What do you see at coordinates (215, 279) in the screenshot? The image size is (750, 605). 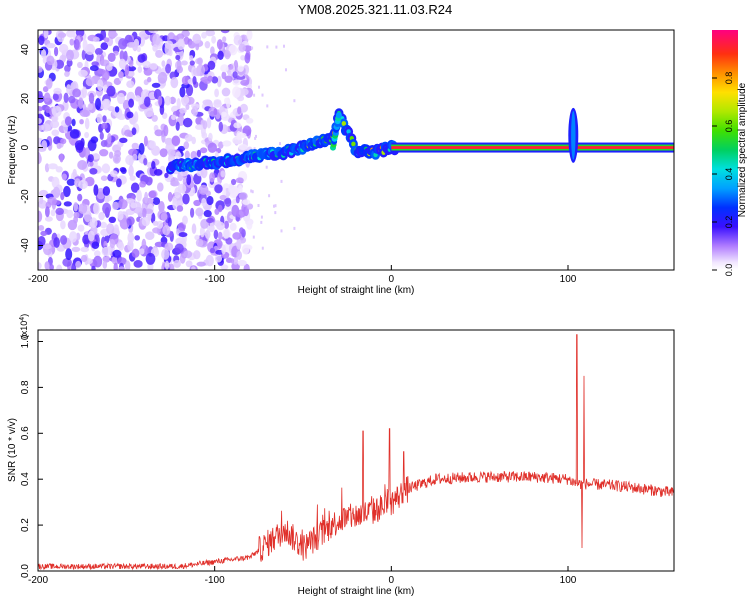 I see `spectrogram-x-tick-label: -100` at bounding box center [215, 279].